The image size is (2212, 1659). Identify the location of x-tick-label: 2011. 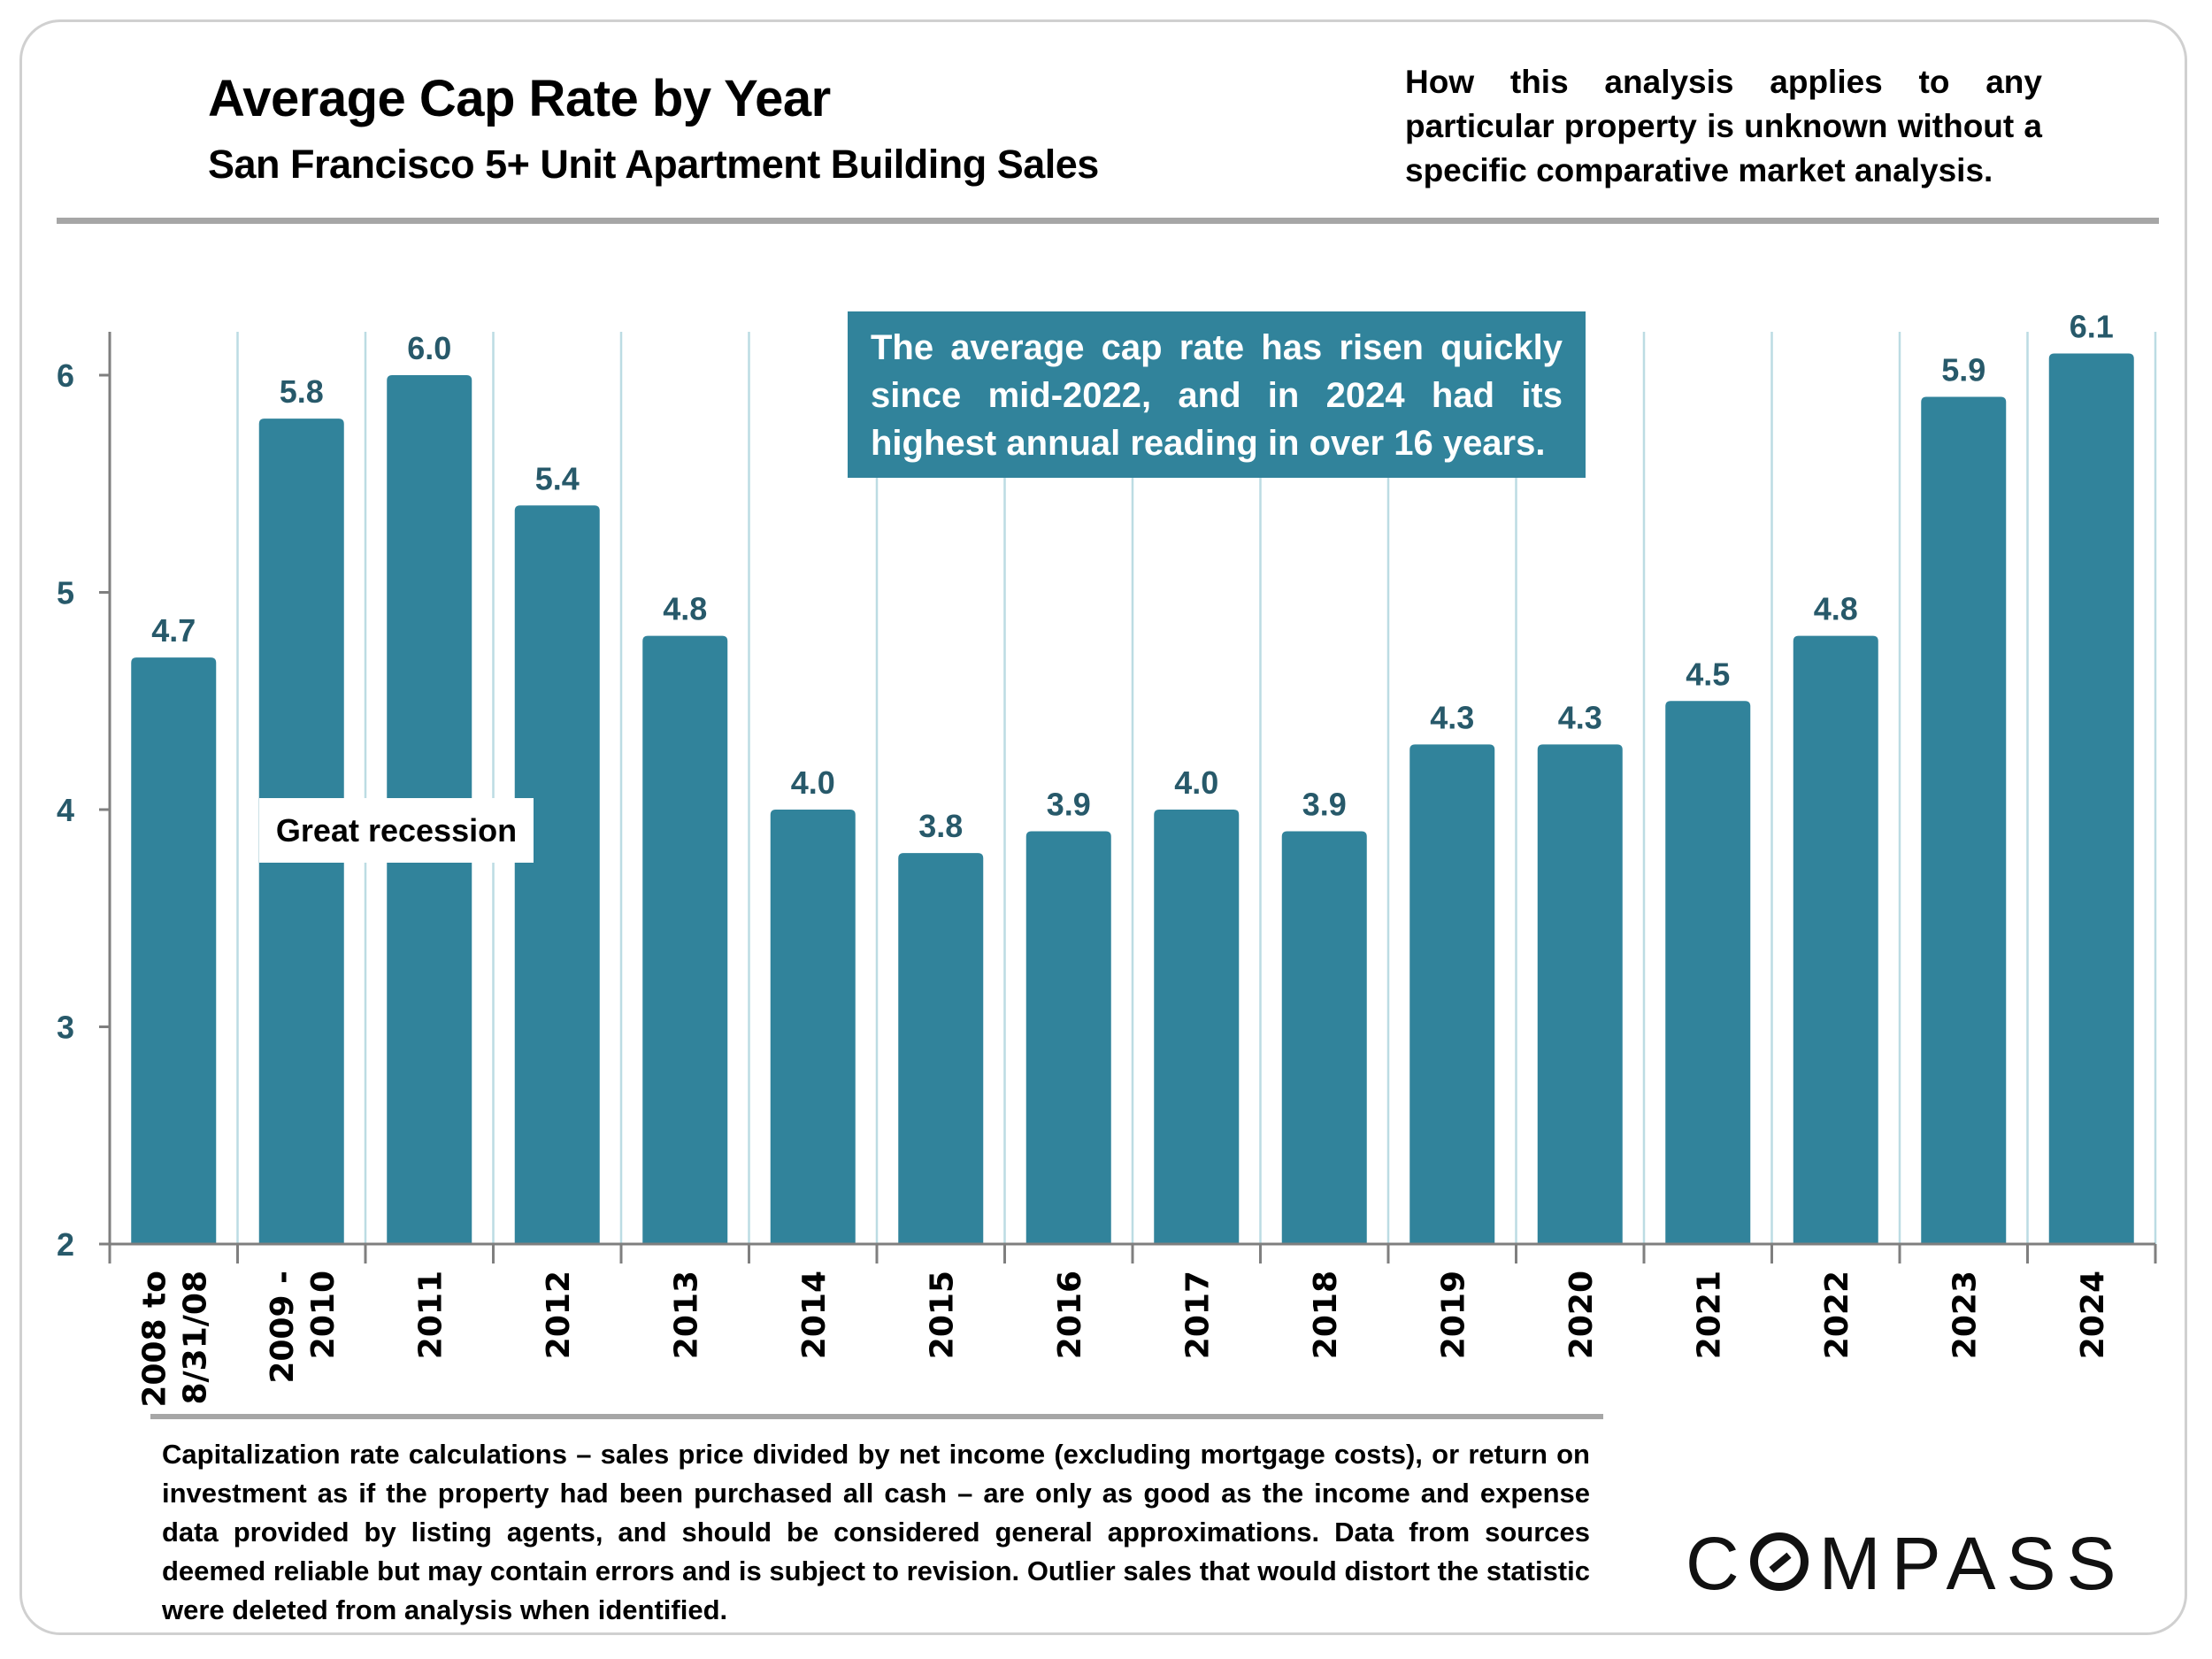
(431, 1315).